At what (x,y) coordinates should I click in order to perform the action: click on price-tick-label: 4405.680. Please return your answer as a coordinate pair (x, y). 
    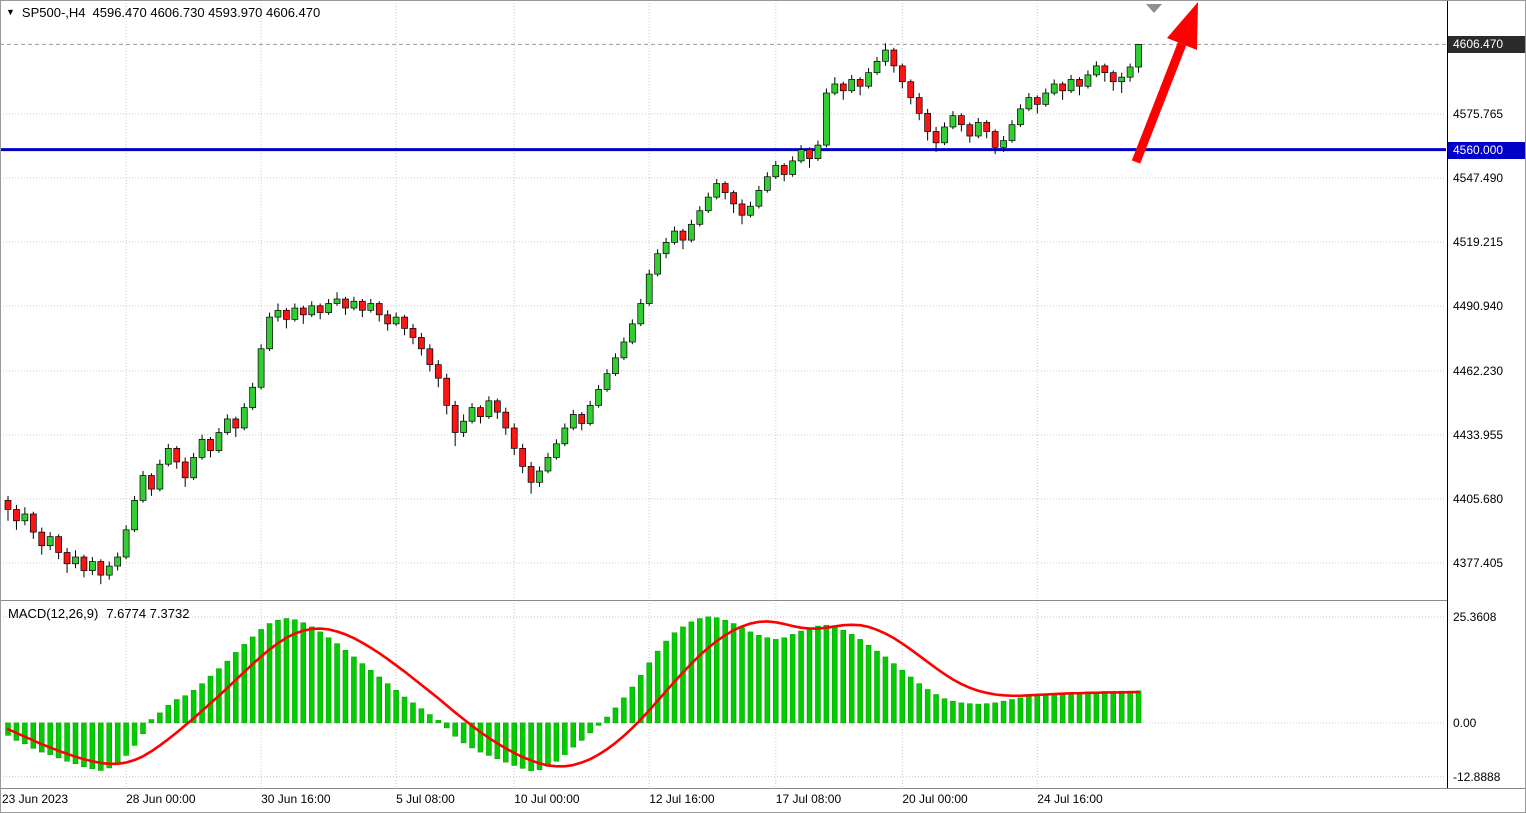
    Looking at the image, I should click on (1478, 498).